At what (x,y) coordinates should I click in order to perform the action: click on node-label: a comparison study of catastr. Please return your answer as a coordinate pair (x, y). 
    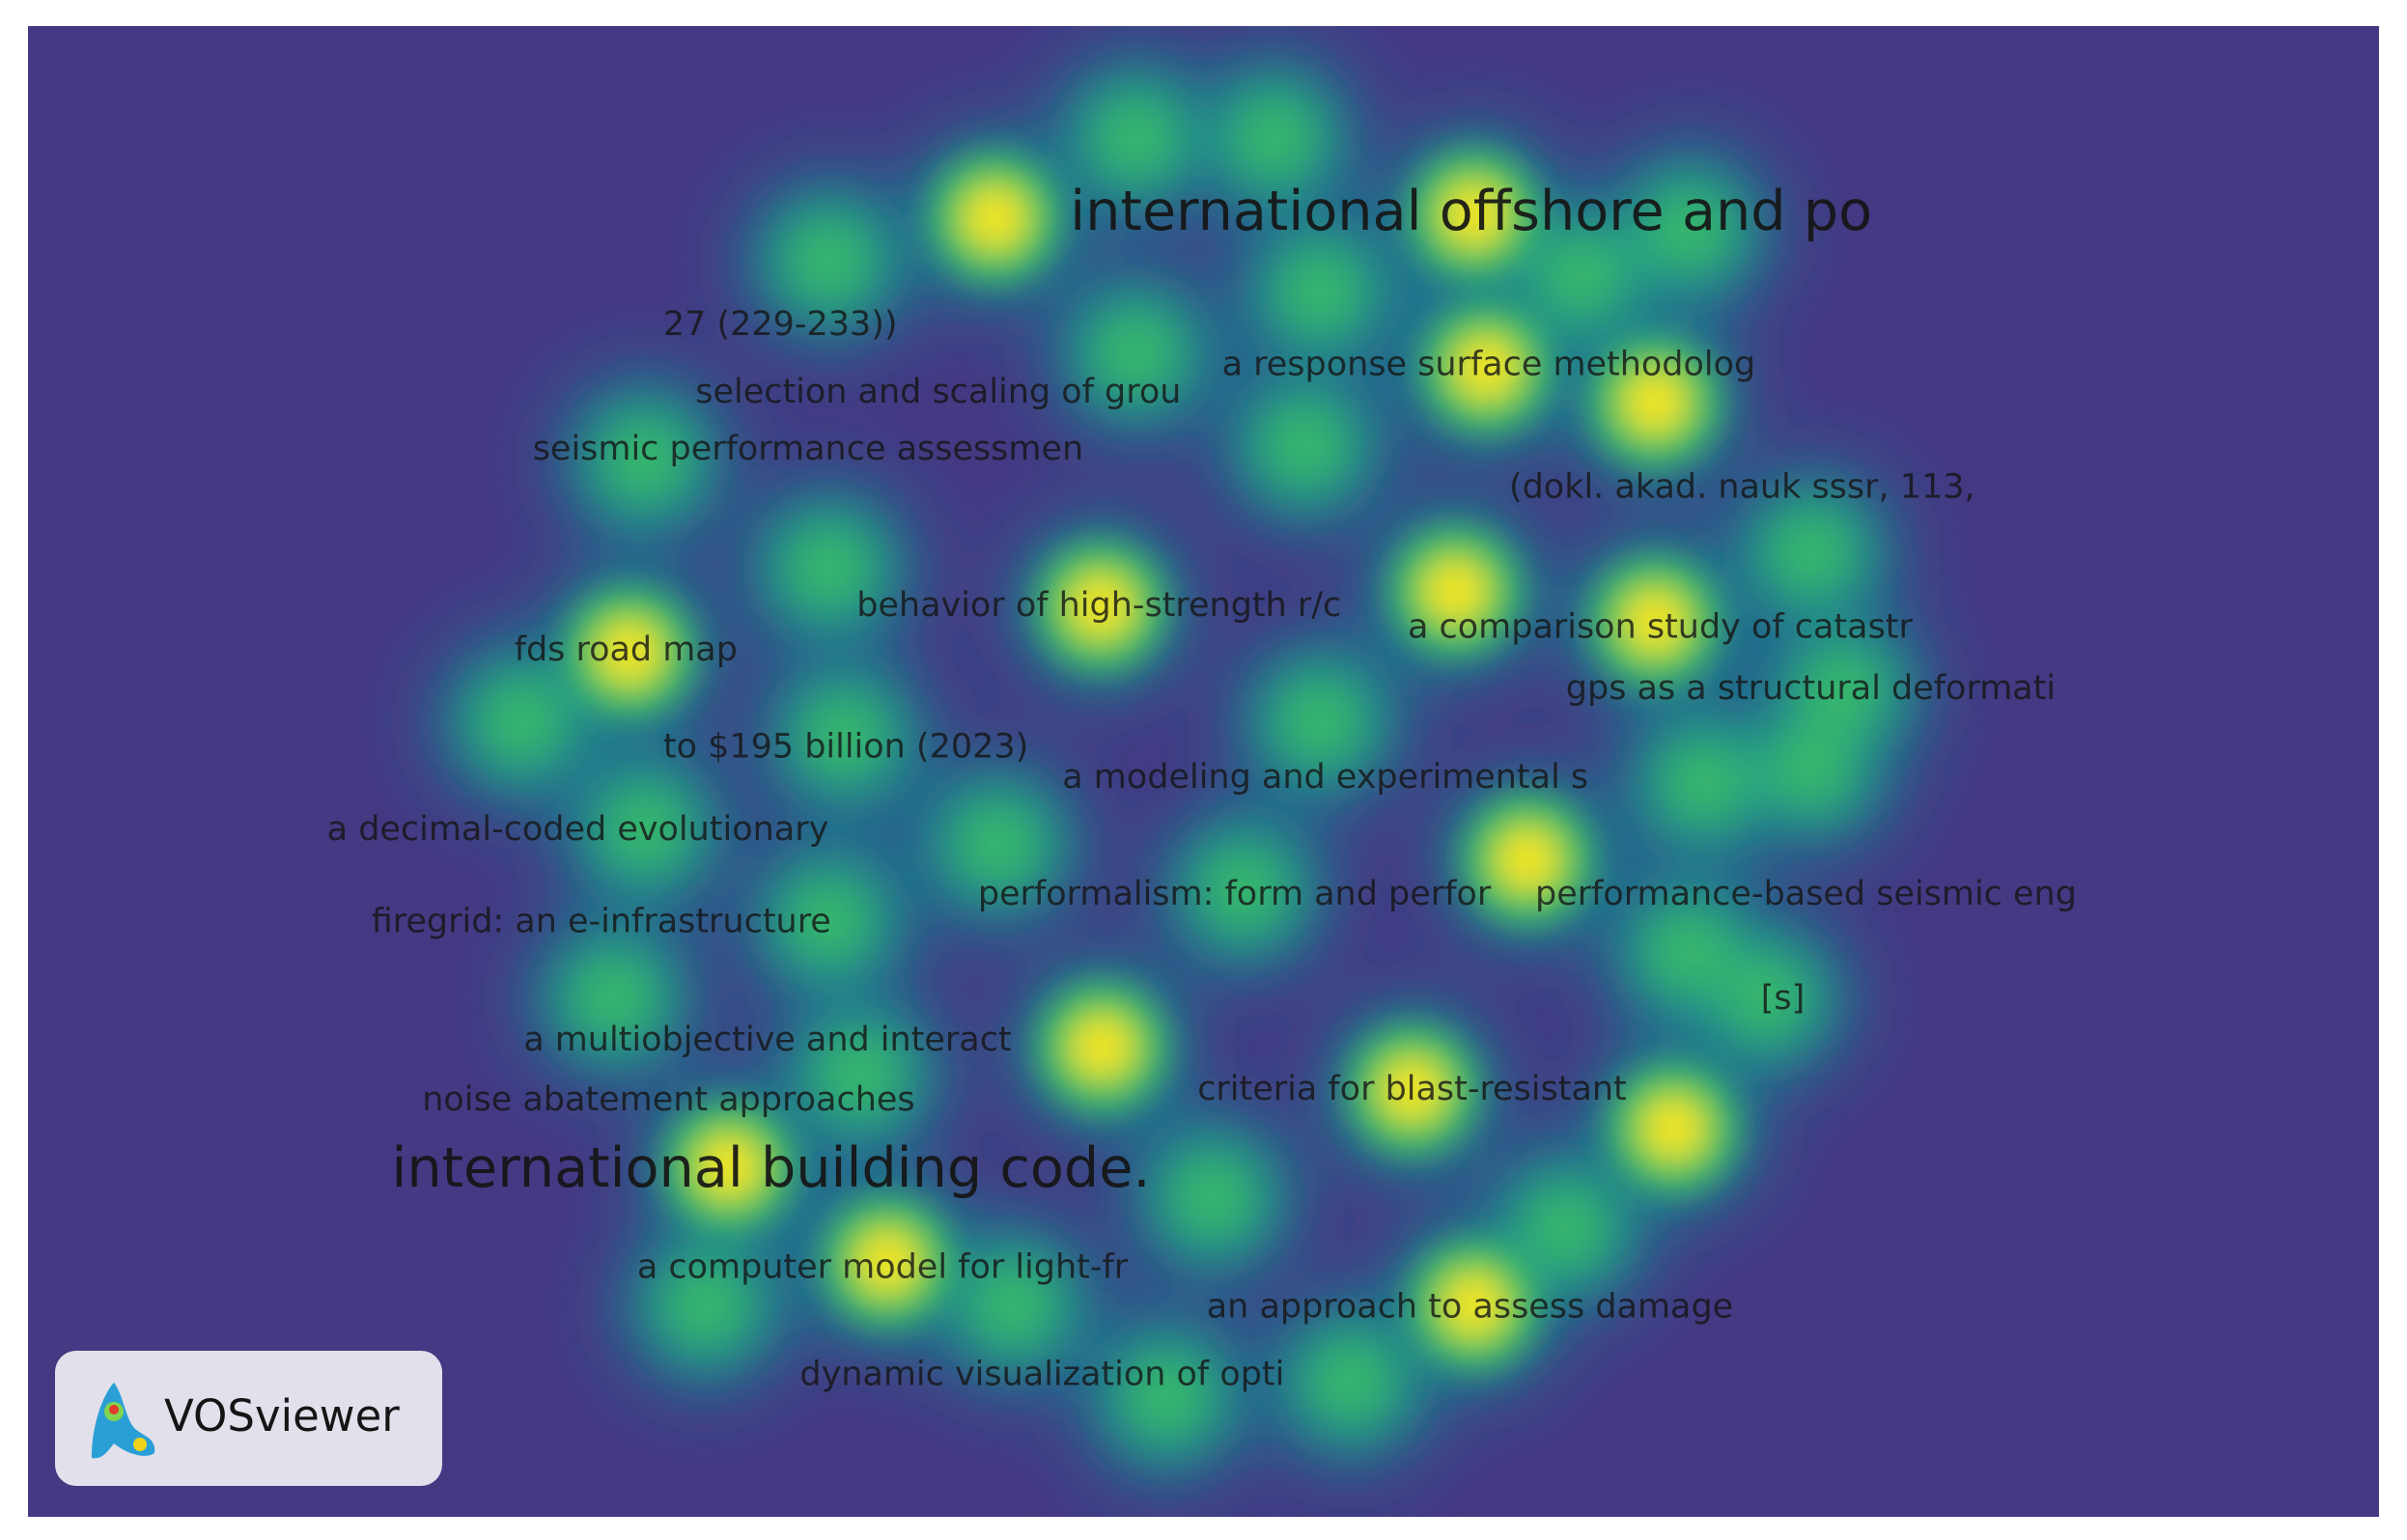
    Looking at the image, I should click on (1661, 627).